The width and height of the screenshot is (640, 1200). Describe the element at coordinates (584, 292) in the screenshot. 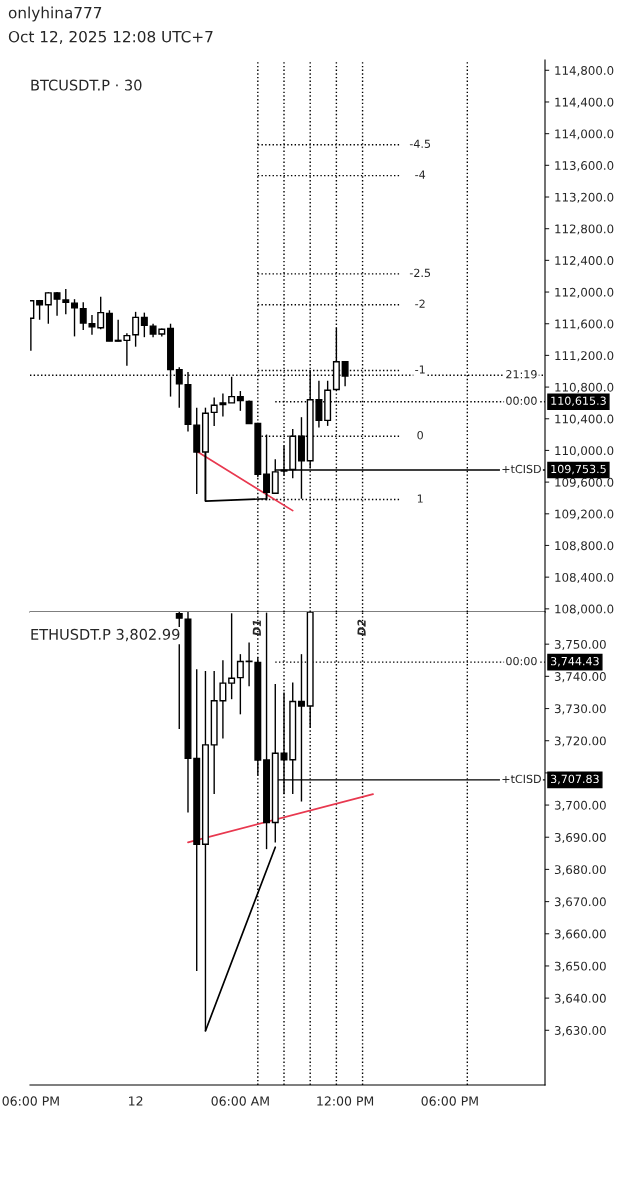

I see `y-tick-label: 112,000.0` at that location.